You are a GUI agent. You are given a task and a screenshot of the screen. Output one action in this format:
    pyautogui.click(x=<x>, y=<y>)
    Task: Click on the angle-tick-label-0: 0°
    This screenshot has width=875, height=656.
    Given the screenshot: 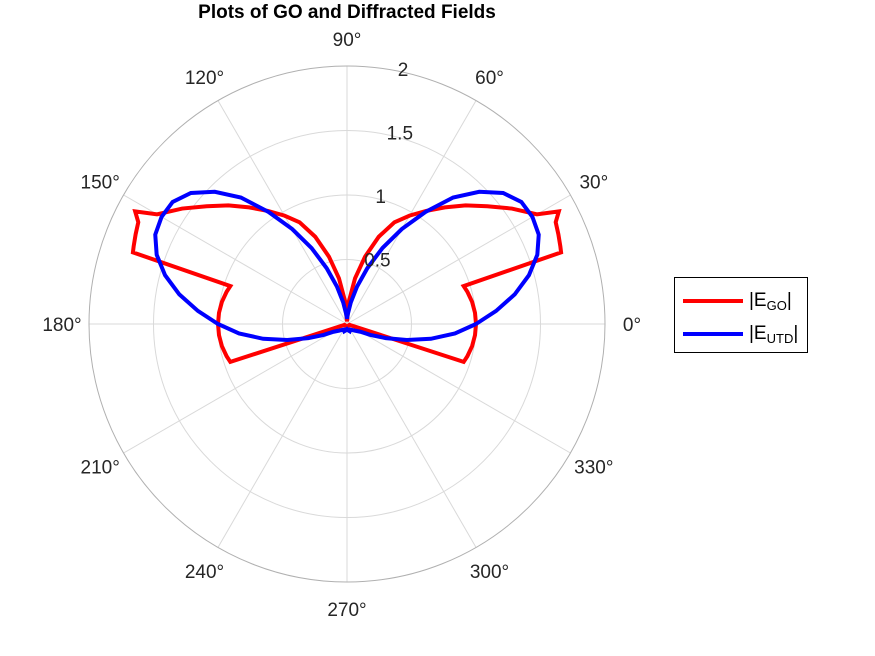 What is the action you would take?
    pyautogui.click(x=632, y=325)
    